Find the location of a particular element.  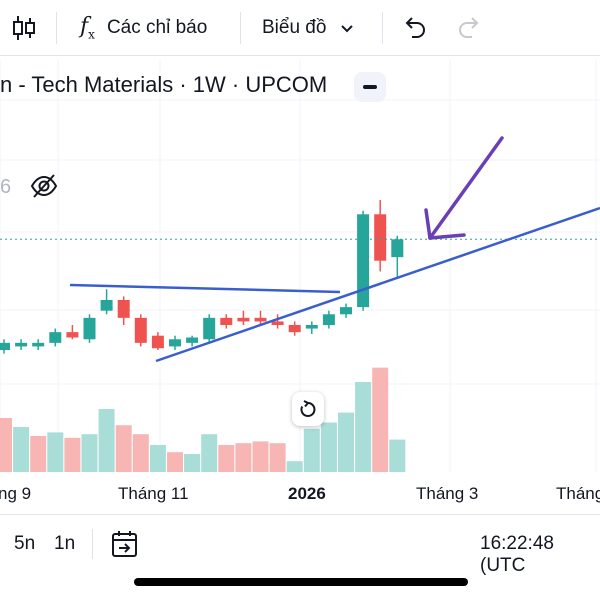

chevron-down-icon is located at coordinates (347, 29).